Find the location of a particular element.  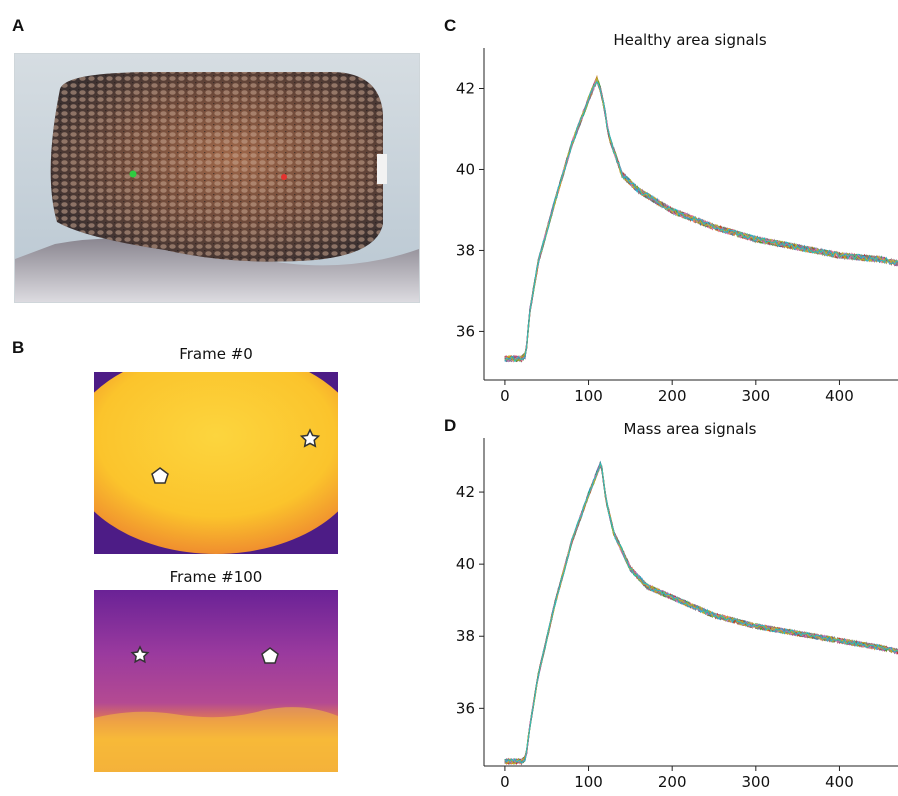

chart-c-title: Healthy area signals is located at coordinates (690, 40).